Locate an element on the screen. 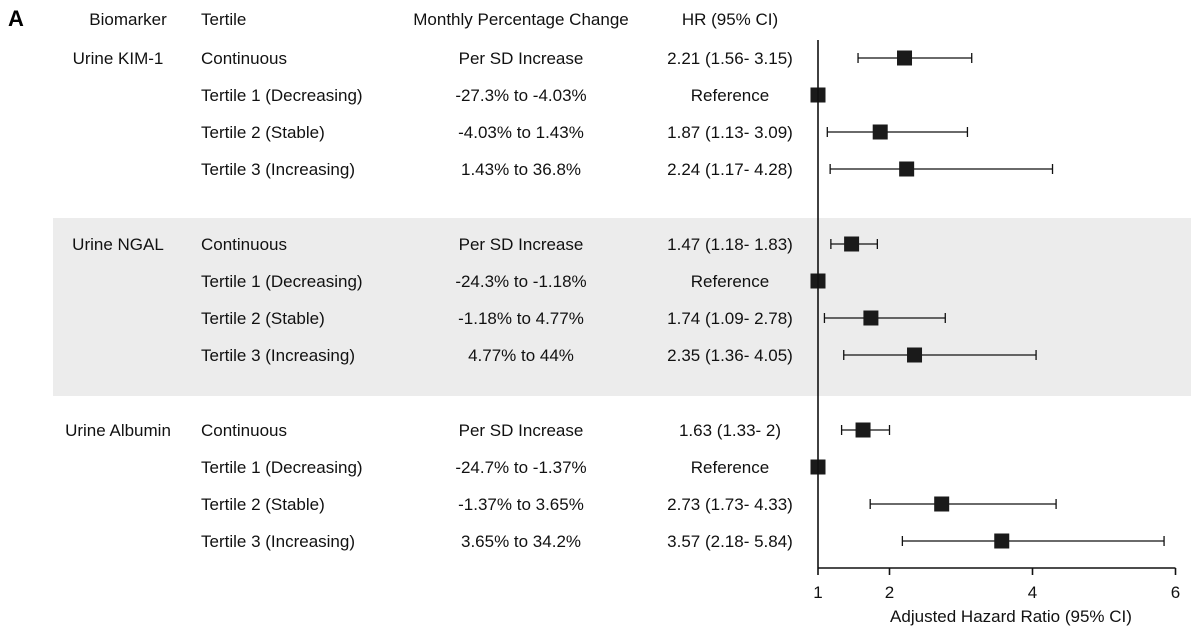 The image size is (1191, 629). row-hr-label: 1.74 (1.09- 2.78) is located at coordinates (730, 318).